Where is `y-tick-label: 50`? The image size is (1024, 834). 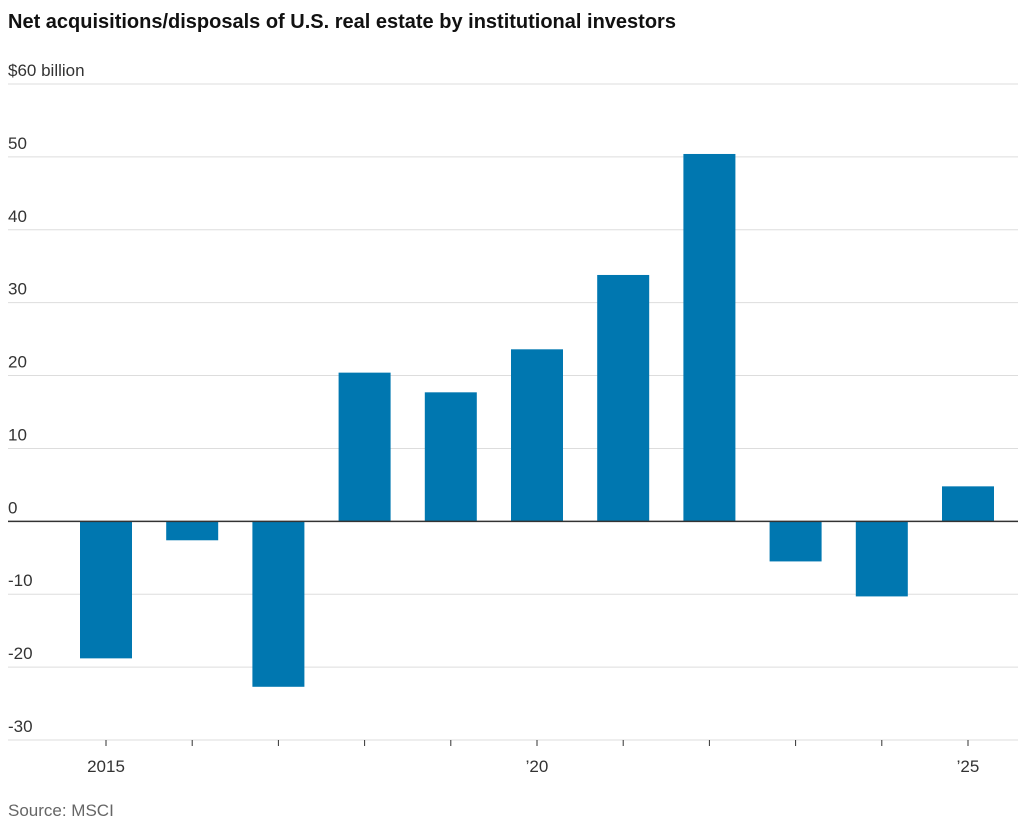
y-tick-label: 50 is located at coordinates (17, 143).